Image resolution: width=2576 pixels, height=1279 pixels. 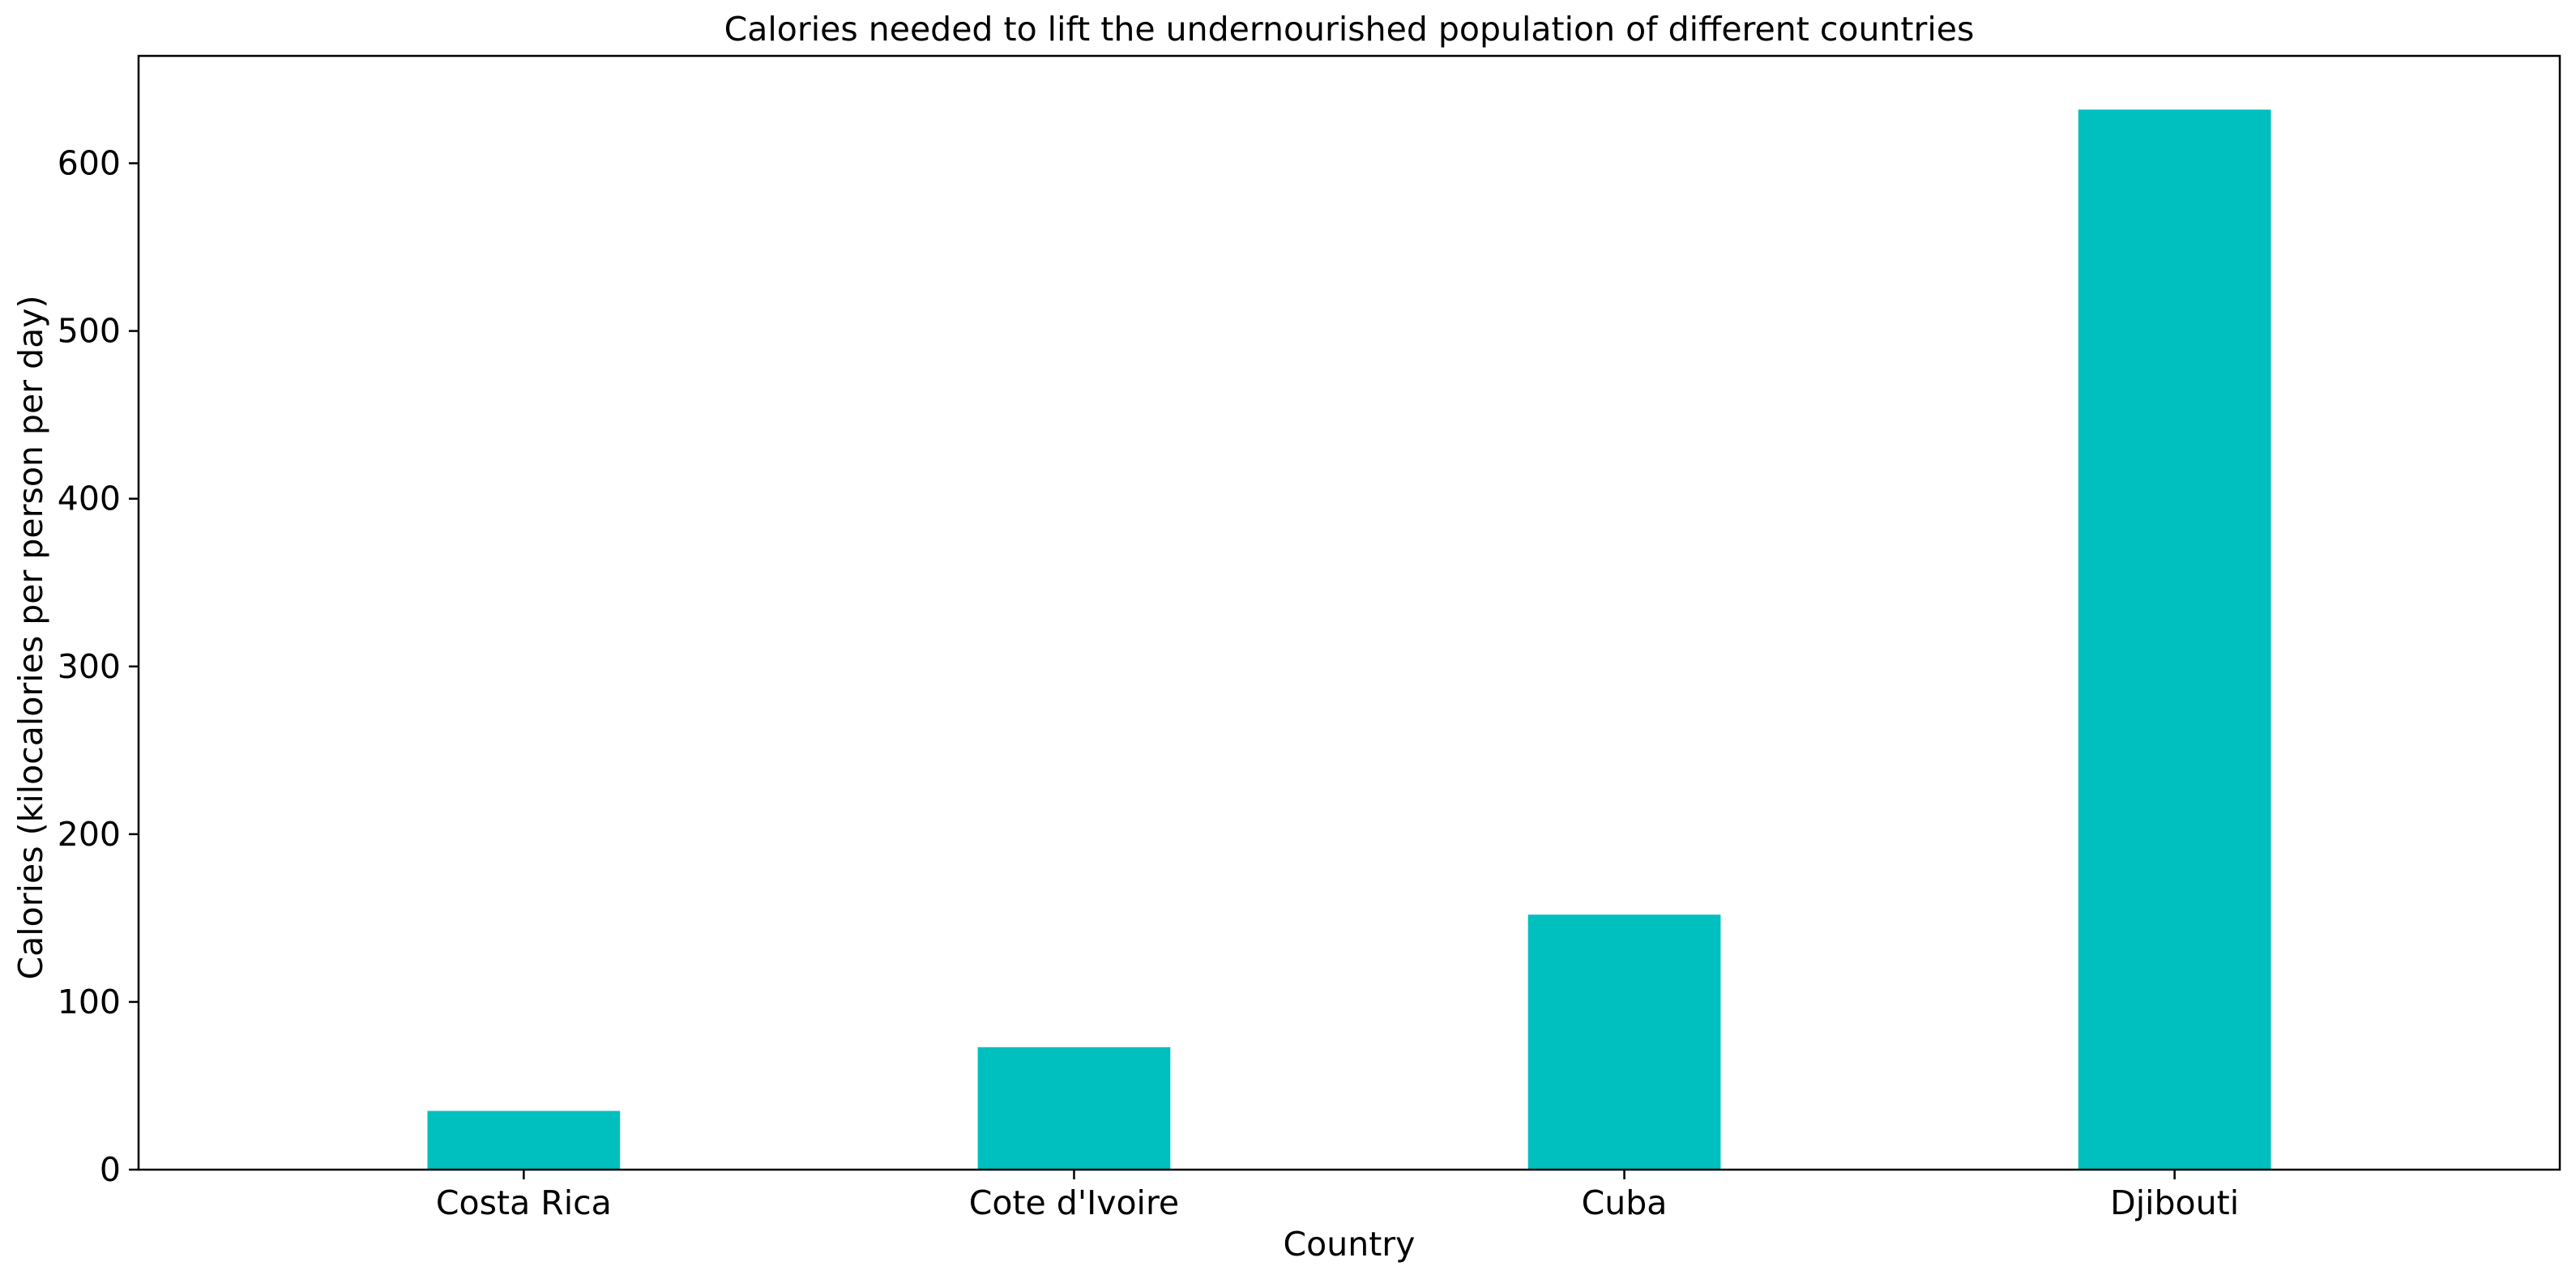 I want to click on x-tick-label: Costa Rica, so click(x=524, y=1202).